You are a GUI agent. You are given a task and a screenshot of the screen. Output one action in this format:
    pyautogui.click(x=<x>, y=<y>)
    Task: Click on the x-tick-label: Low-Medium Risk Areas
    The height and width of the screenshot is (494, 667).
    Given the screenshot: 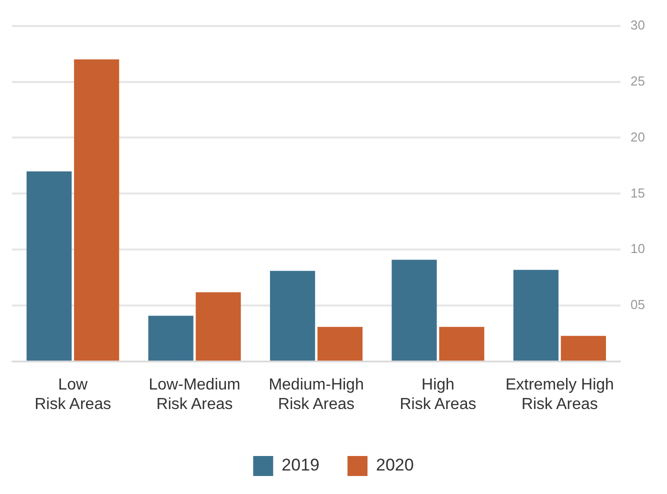 What is the action you would take?
    pyautogui.click(x=194, y=394)
    